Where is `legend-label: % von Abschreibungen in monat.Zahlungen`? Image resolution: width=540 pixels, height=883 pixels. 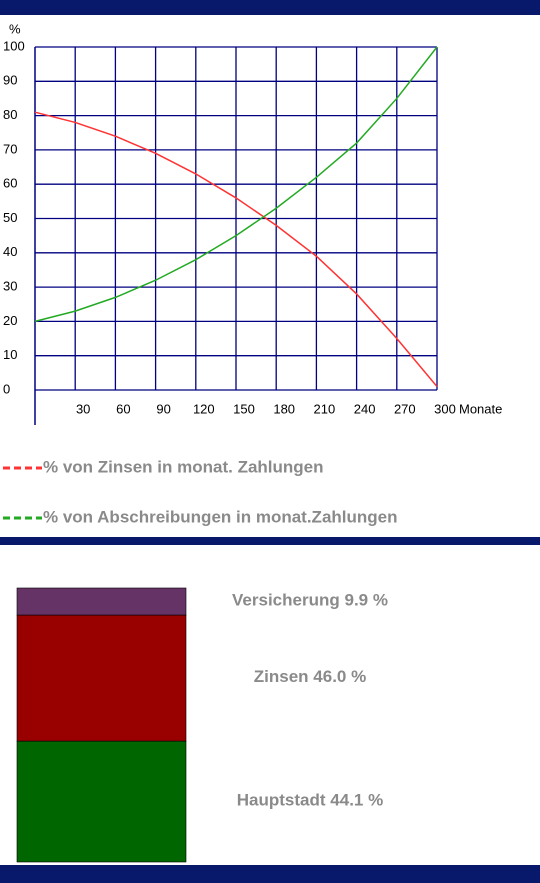 legend-label: % von Abschreibungen in monat.Zahlungen is located at coordinates (220, 516).